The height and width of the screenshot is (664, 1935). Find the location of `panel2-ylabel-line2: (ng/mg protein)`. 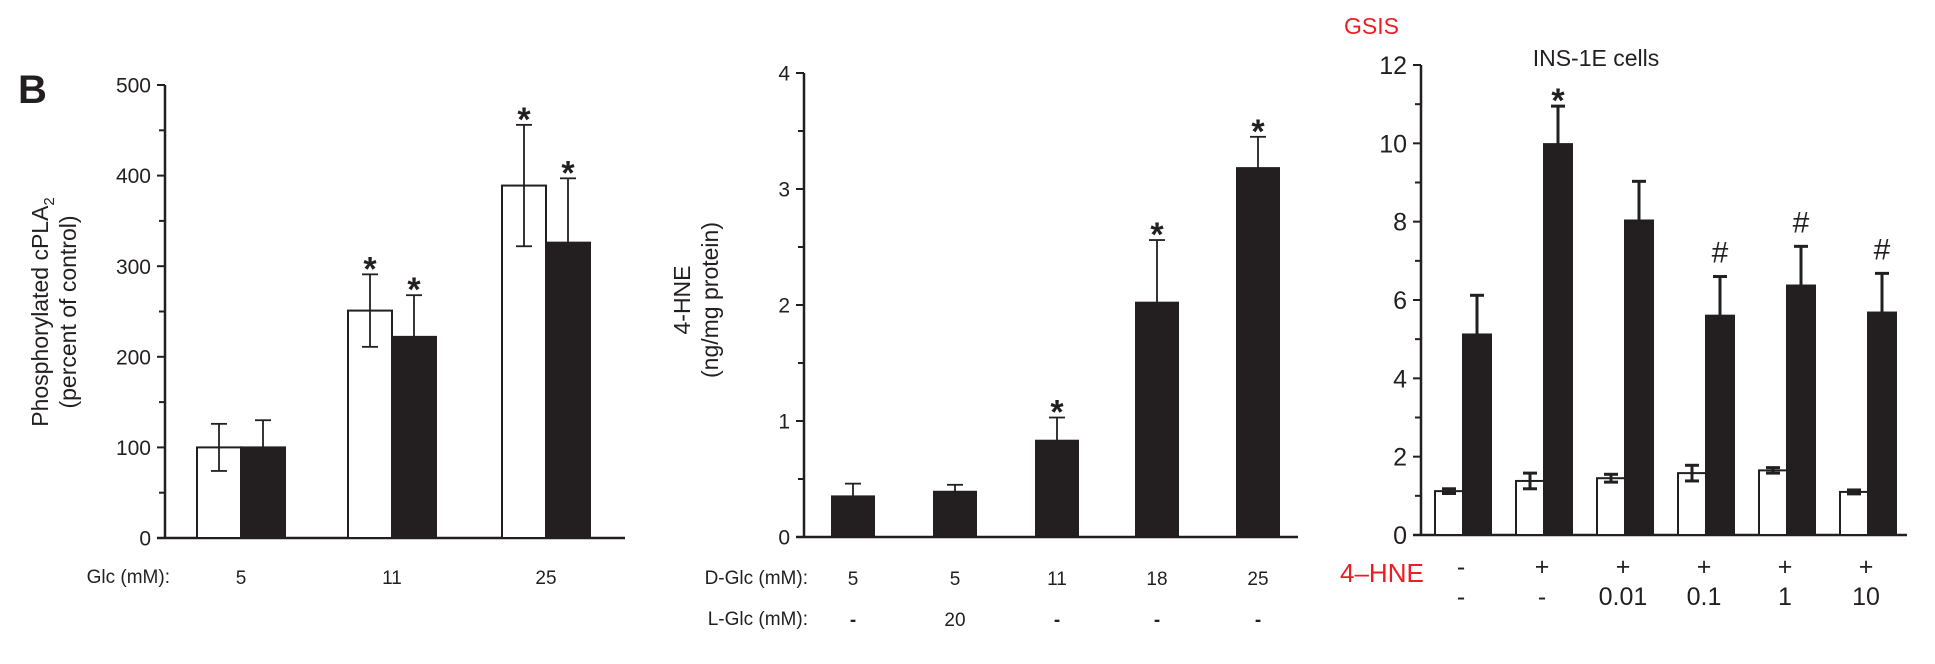

panel2-ylabel-line2: (ng/mg protein) is located at coordinates (710, 300).